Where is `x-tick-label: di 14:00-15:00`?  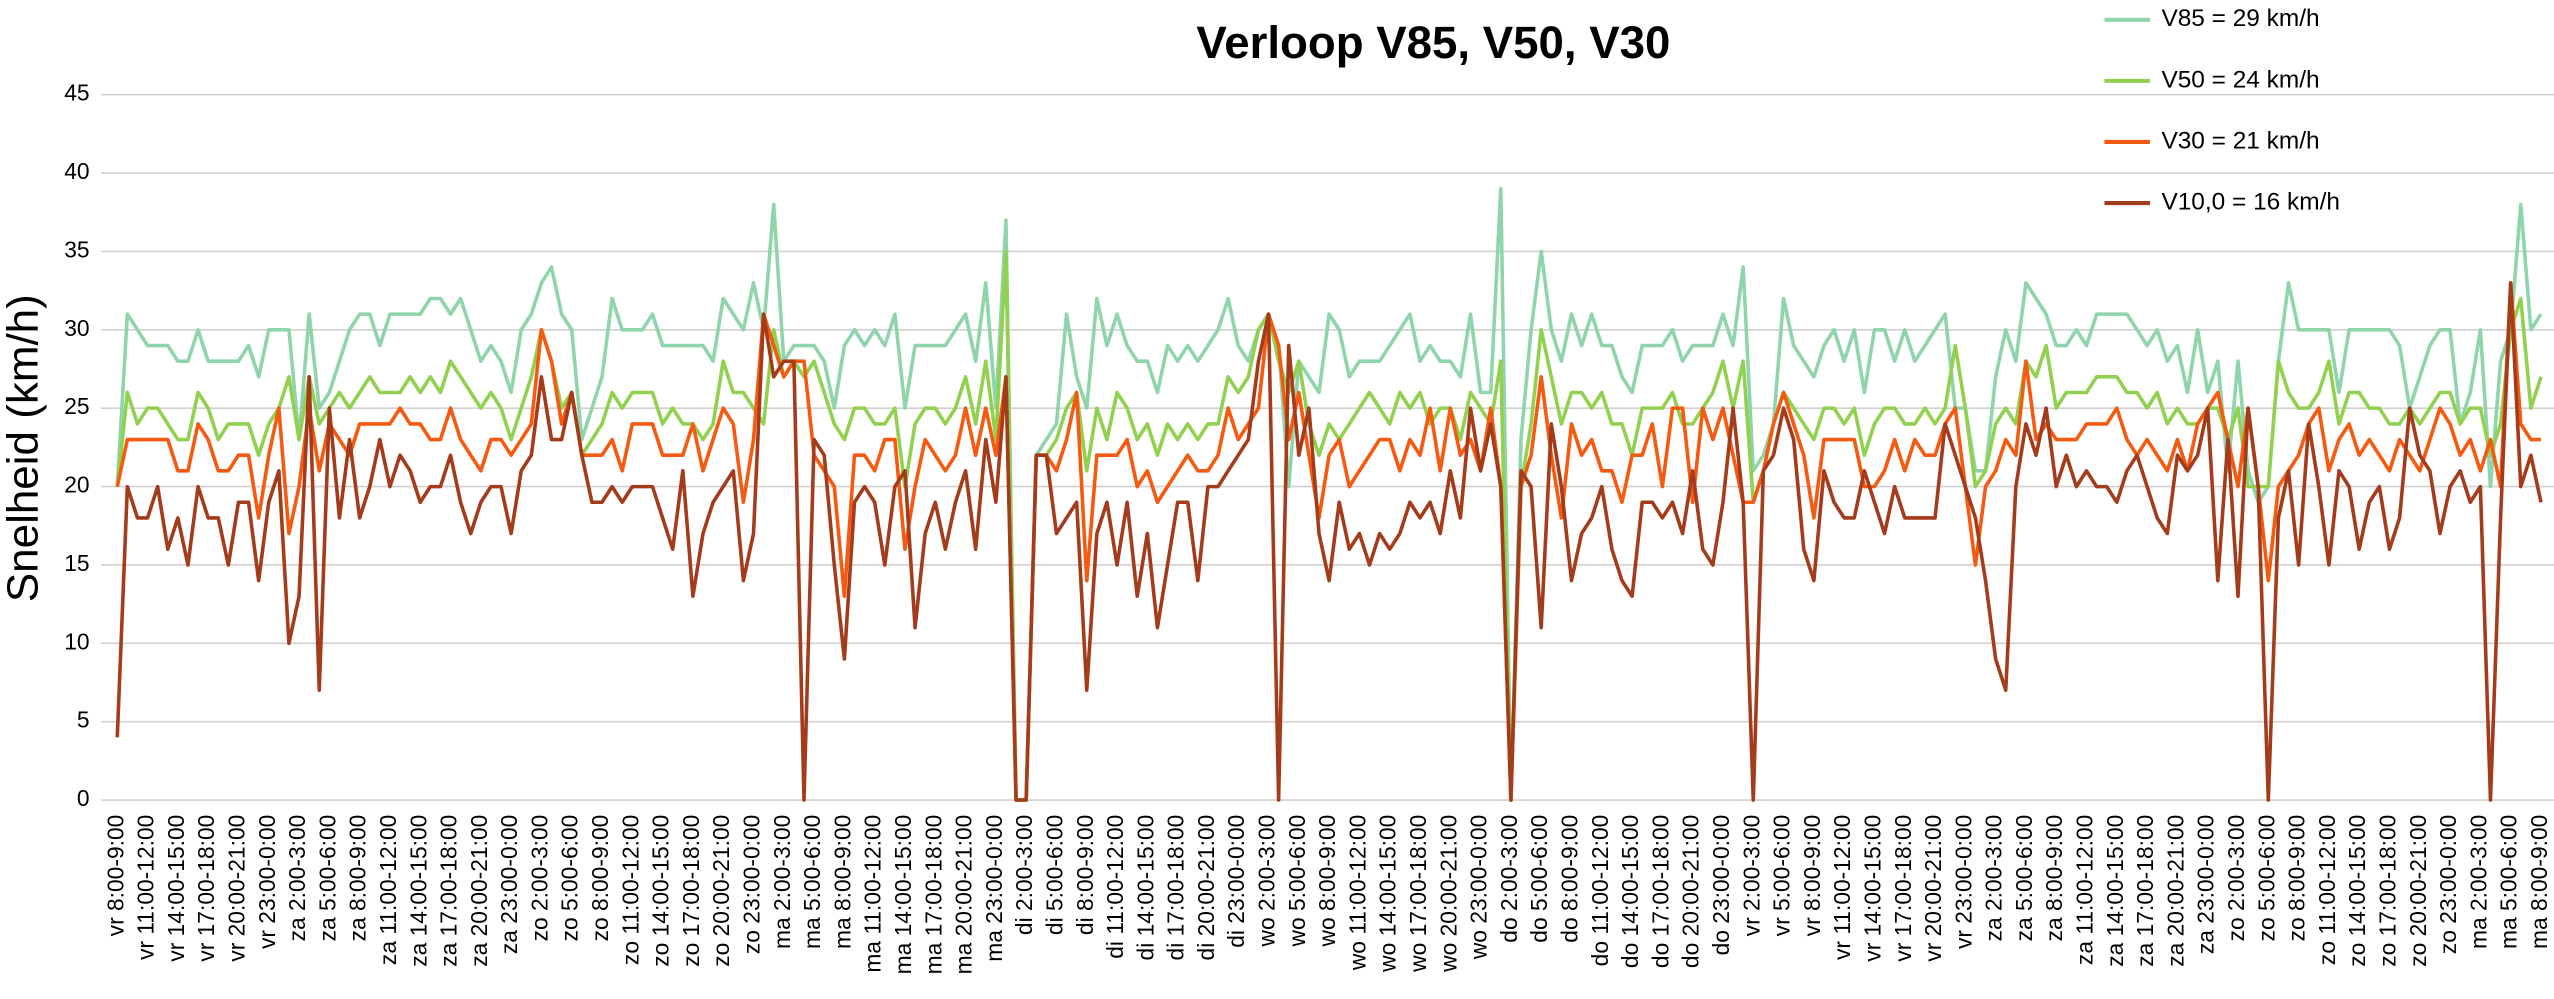 x-tick-label: di 14:00-15:00 is located at coordinates (1145, 888).